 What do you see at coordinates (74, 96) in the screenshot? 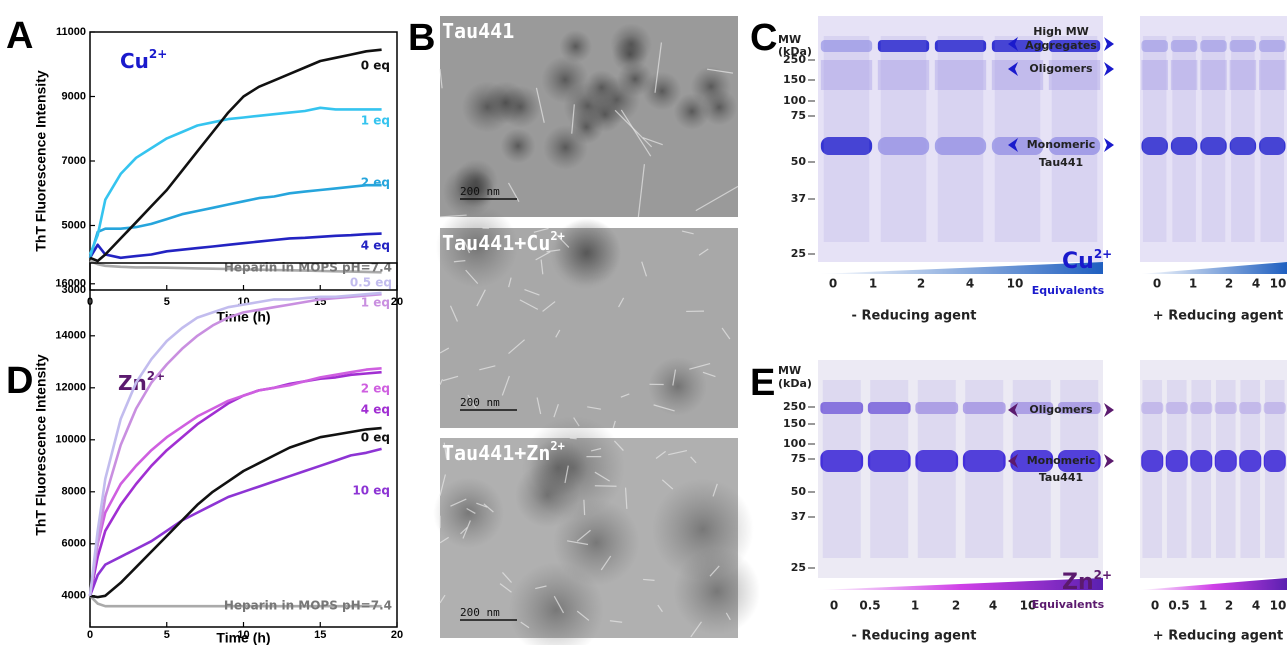
I see `y-tick-label: 9000` at bounding box center [74, 96].